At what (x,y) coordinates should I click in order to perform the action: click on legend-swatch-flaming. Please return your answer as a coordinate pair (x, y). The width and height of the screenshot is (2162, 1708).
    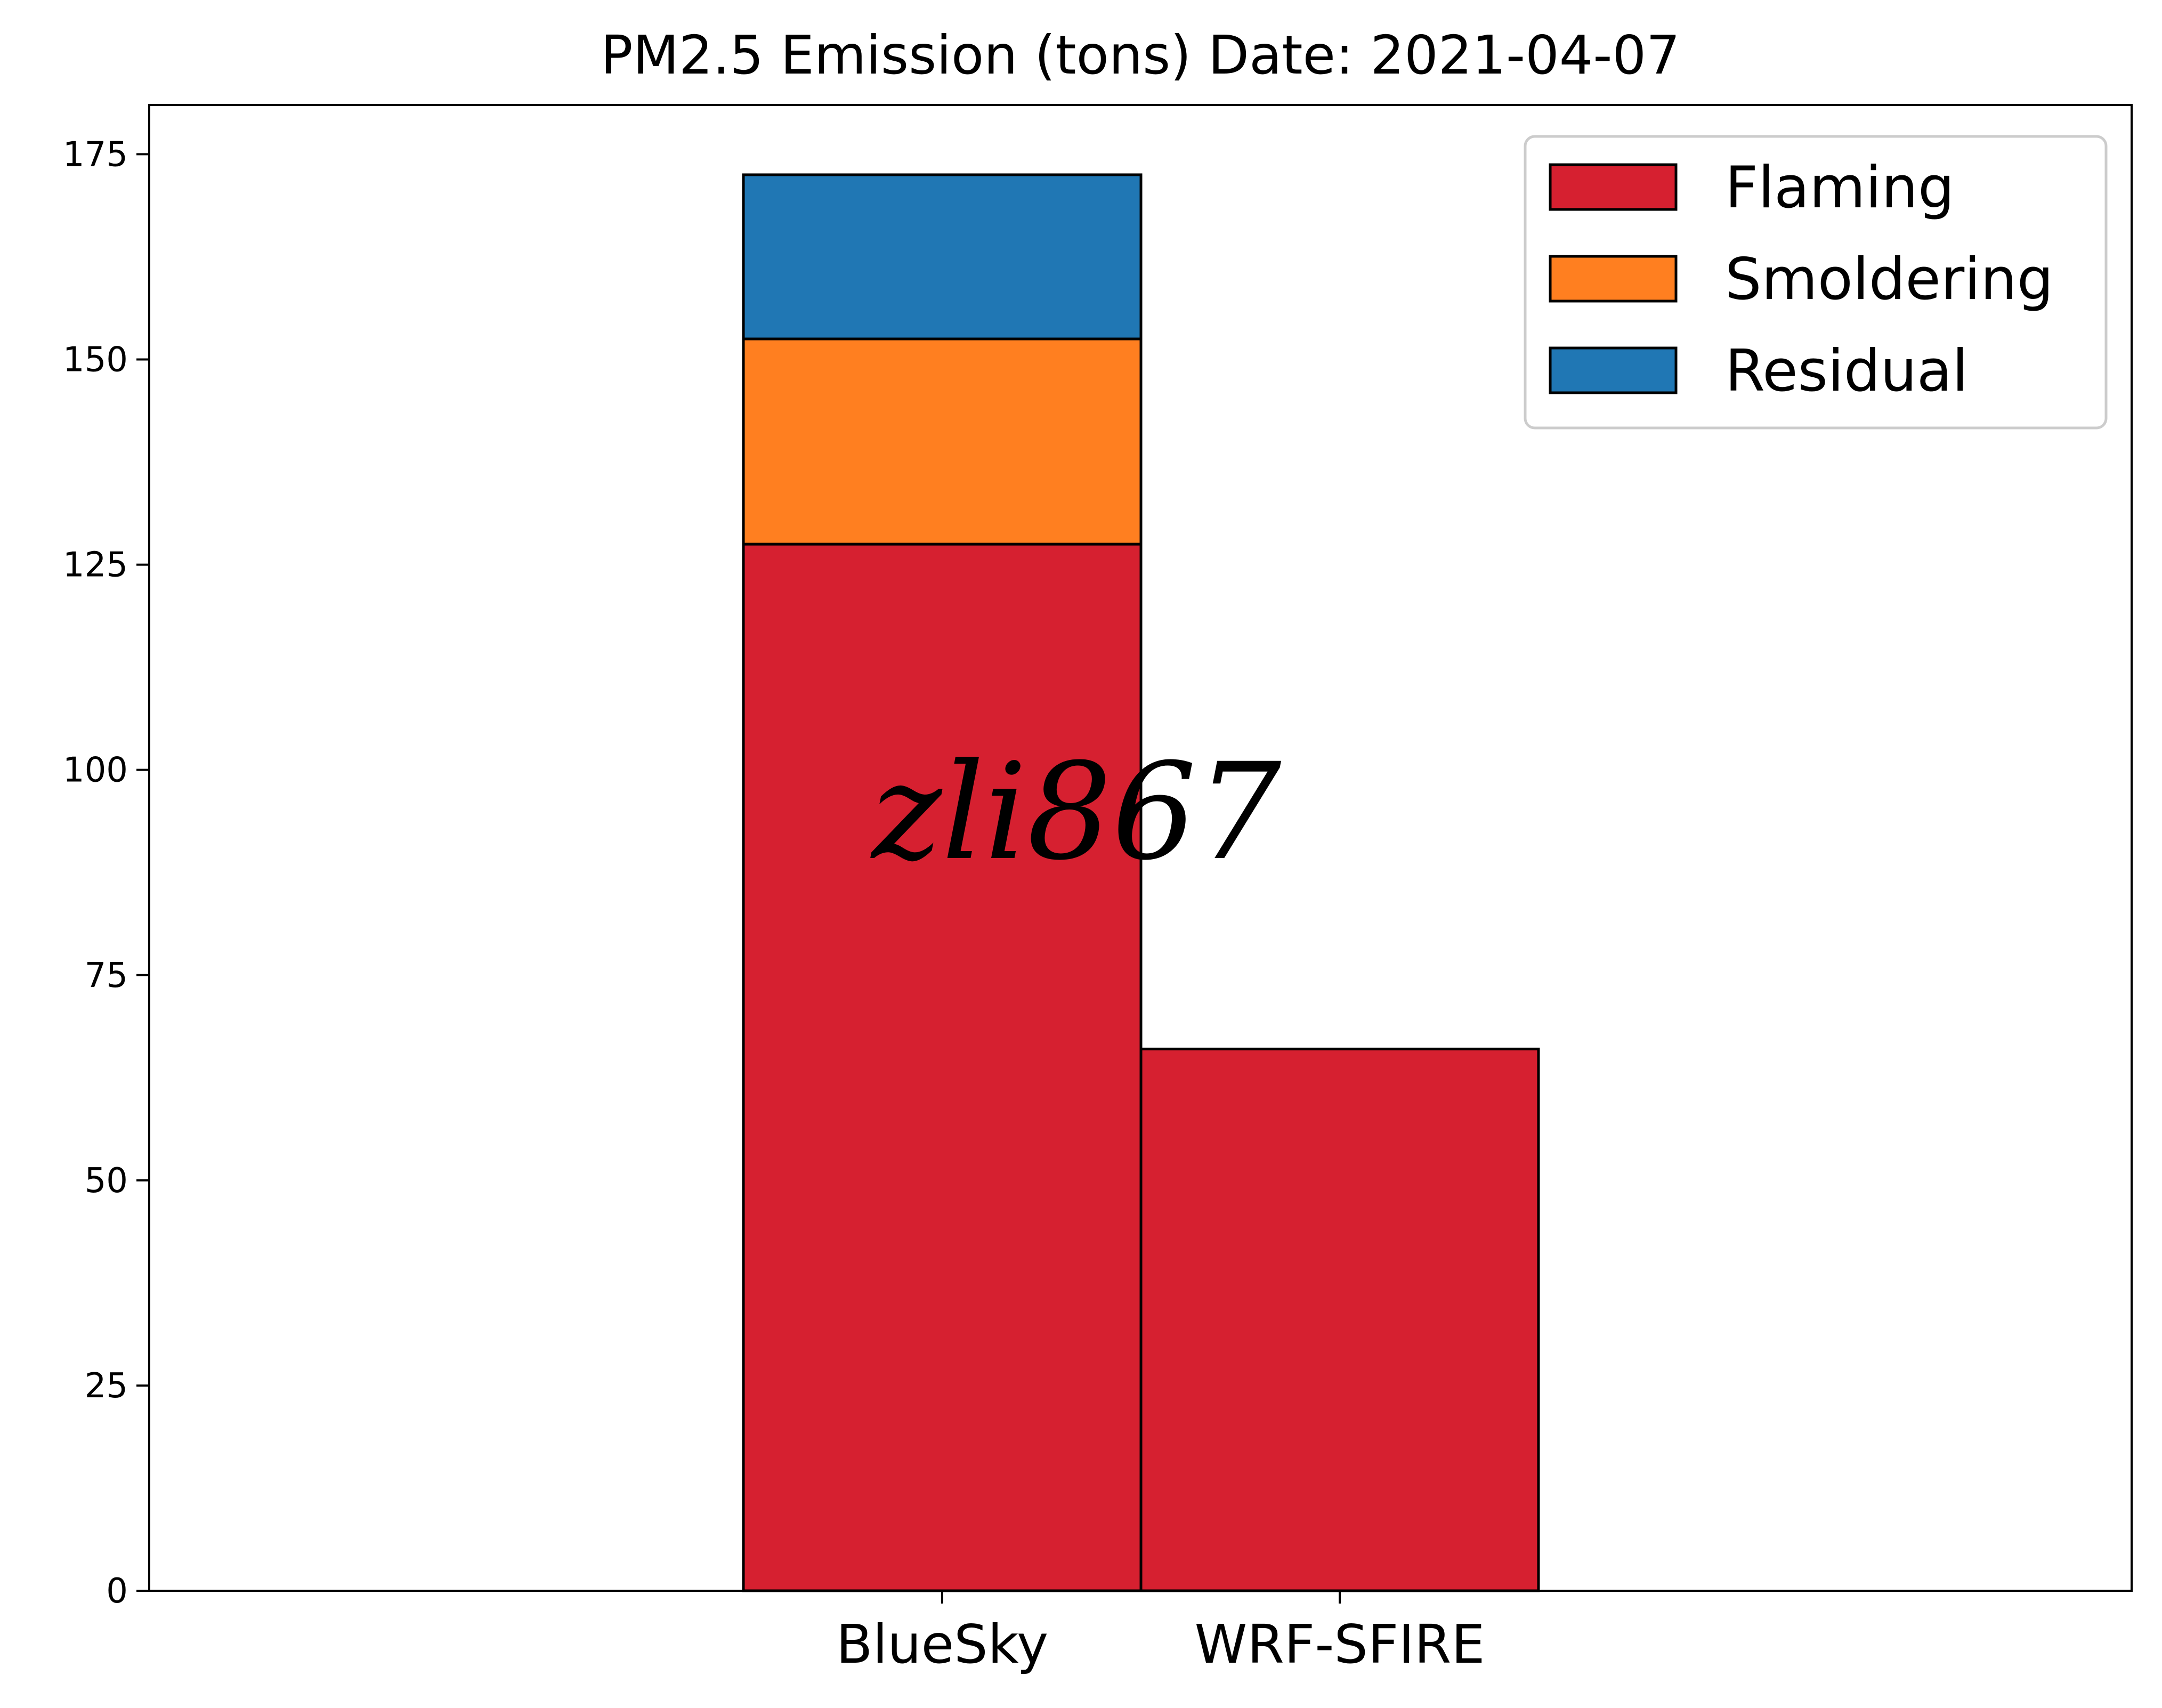
    Looking at the image, I should click on (1613, 187).